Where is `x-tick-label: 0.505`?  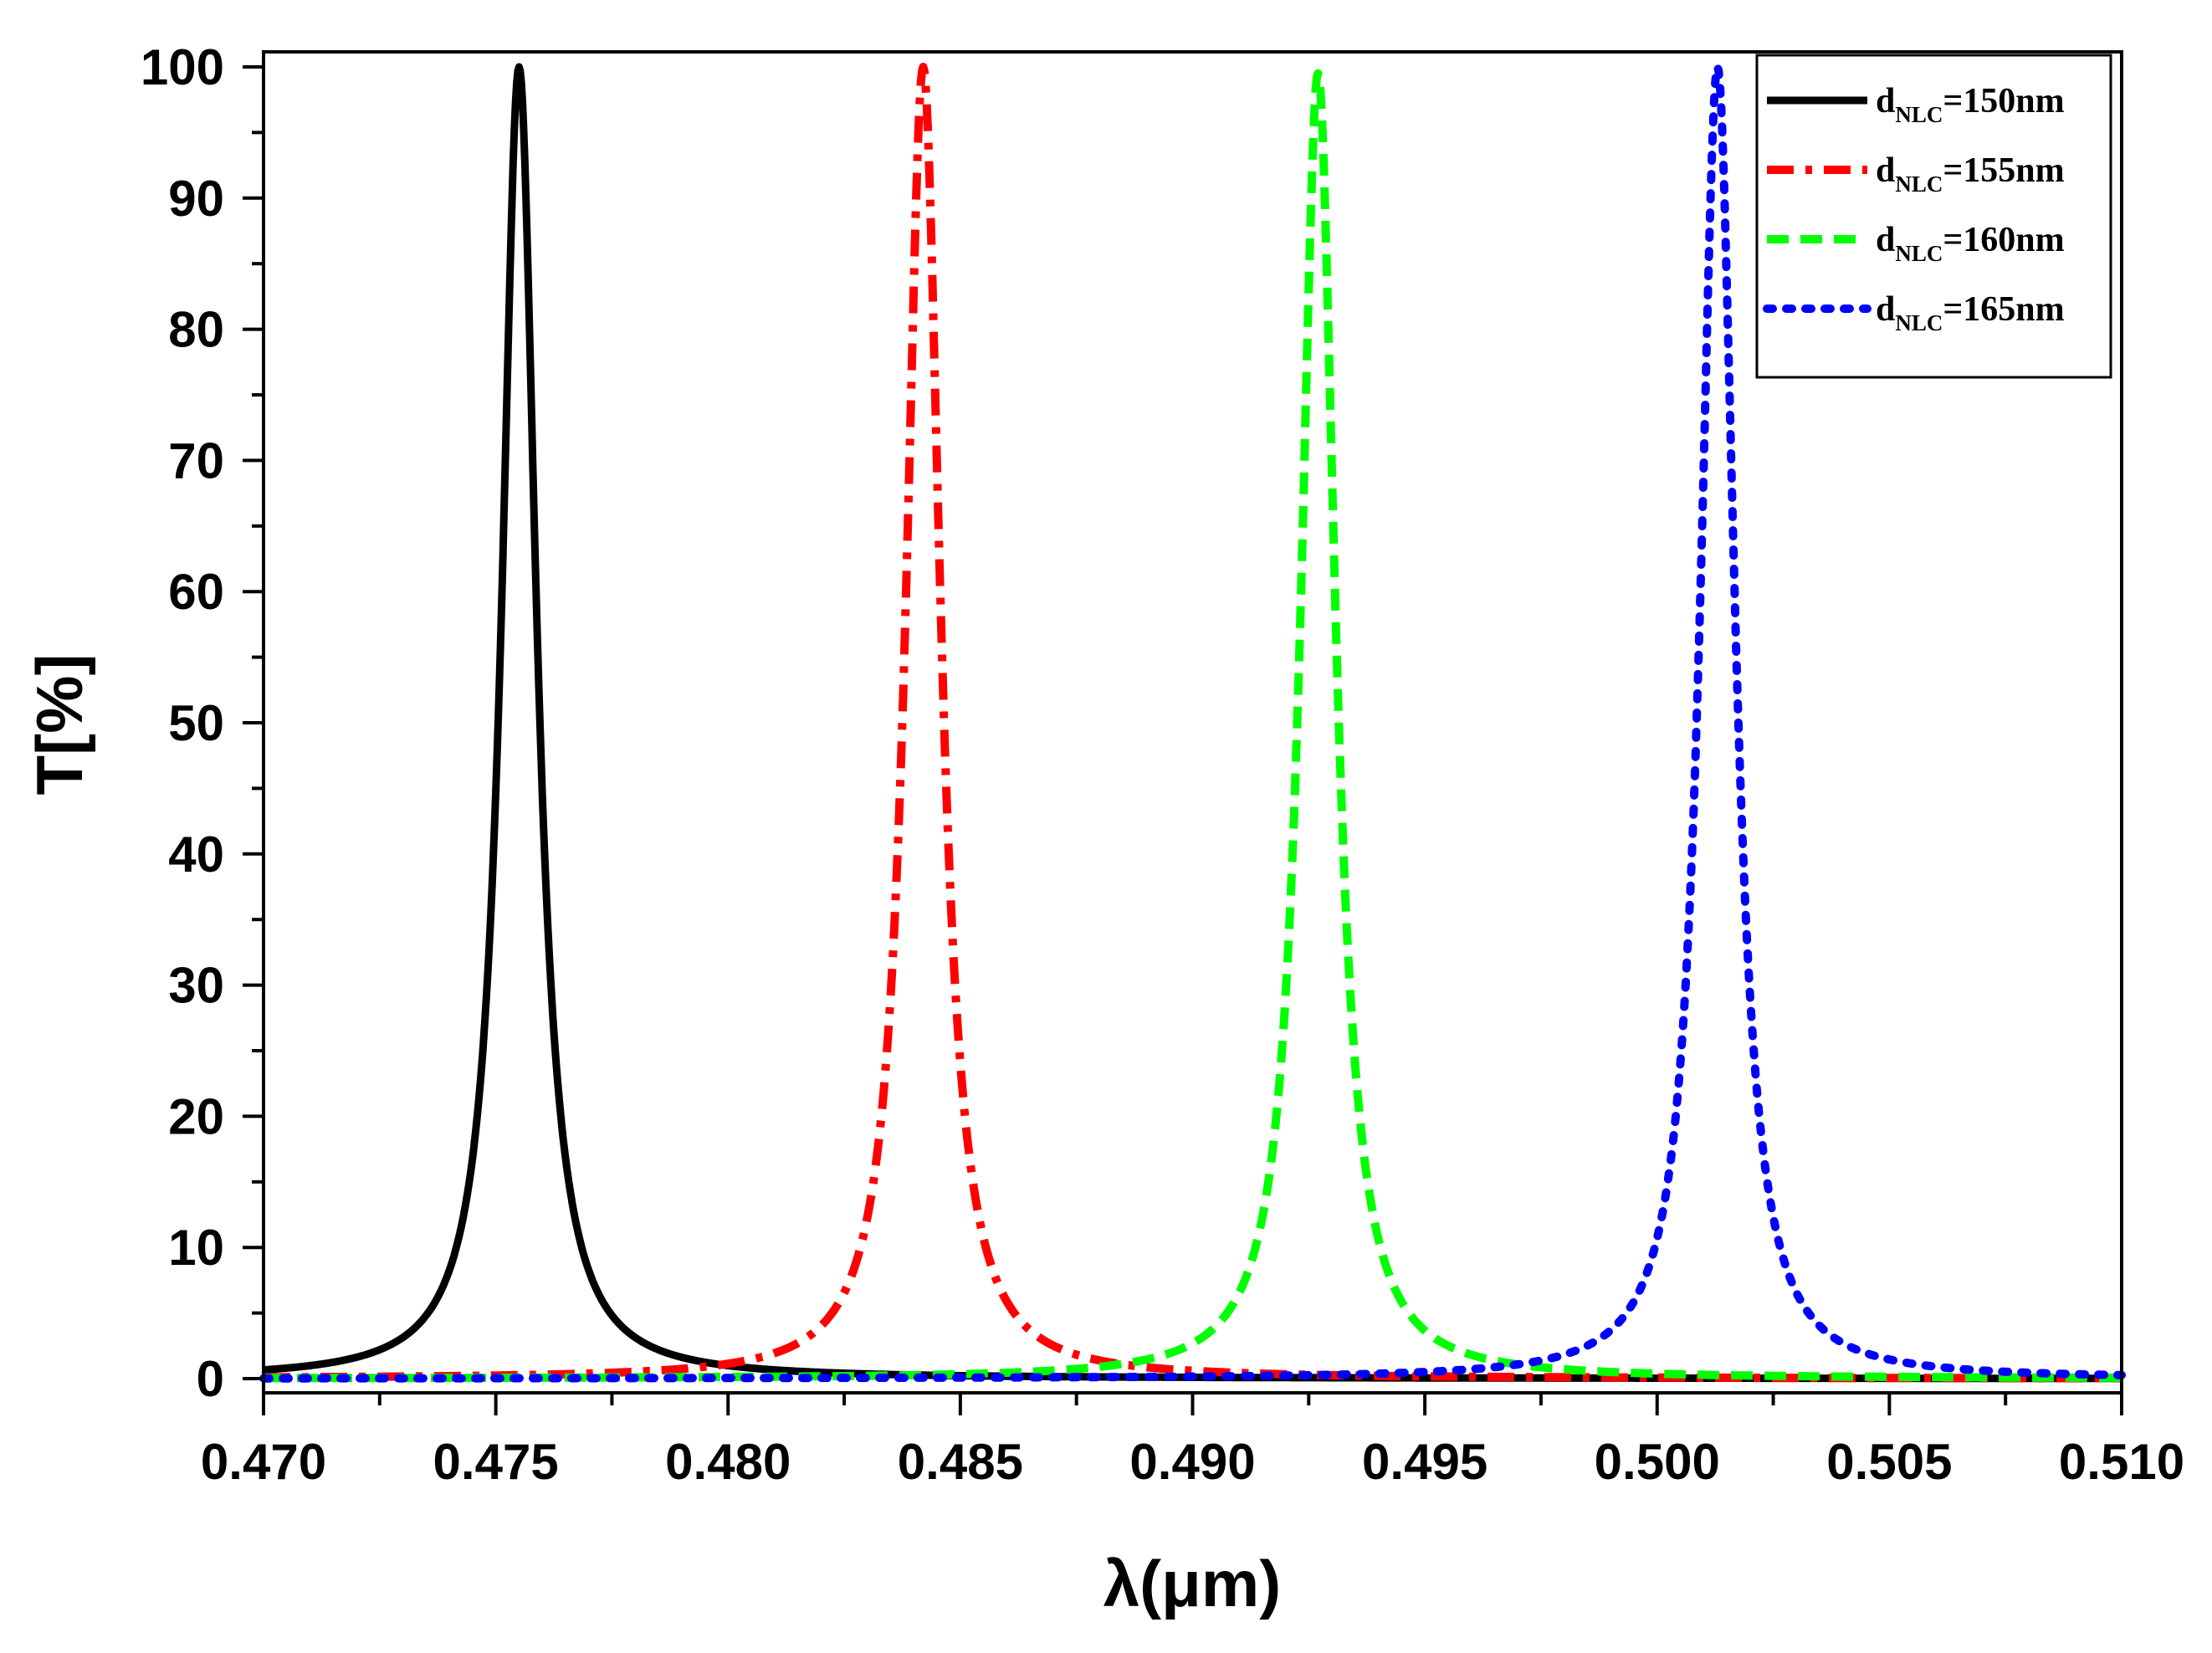
x-tick-label: 0.505 is located at coordinates (1889, 1462).